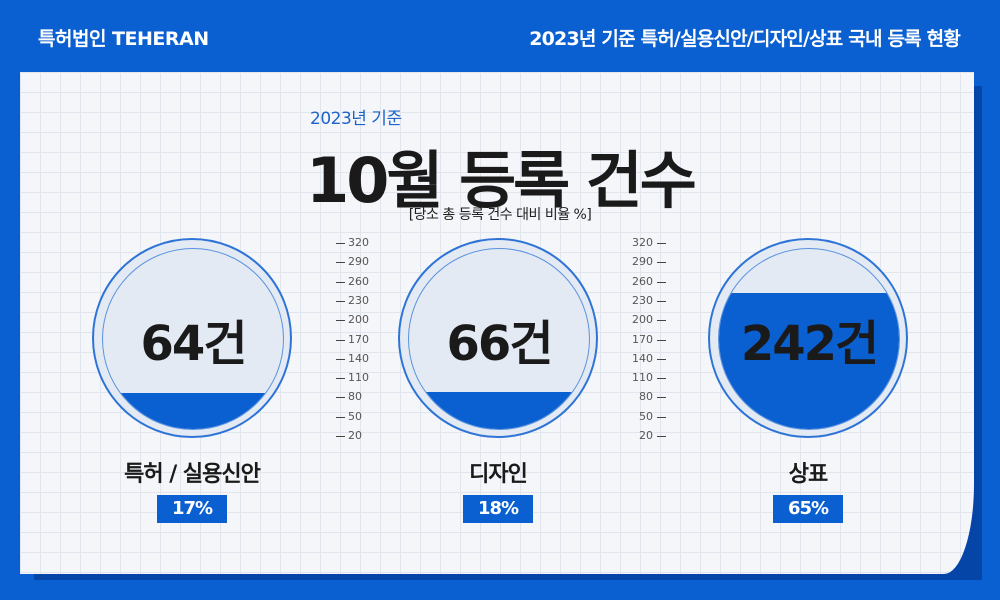 This screenshot has width=1000, height=600. I want to click on percent-badge: 65%, so click(808, 509).